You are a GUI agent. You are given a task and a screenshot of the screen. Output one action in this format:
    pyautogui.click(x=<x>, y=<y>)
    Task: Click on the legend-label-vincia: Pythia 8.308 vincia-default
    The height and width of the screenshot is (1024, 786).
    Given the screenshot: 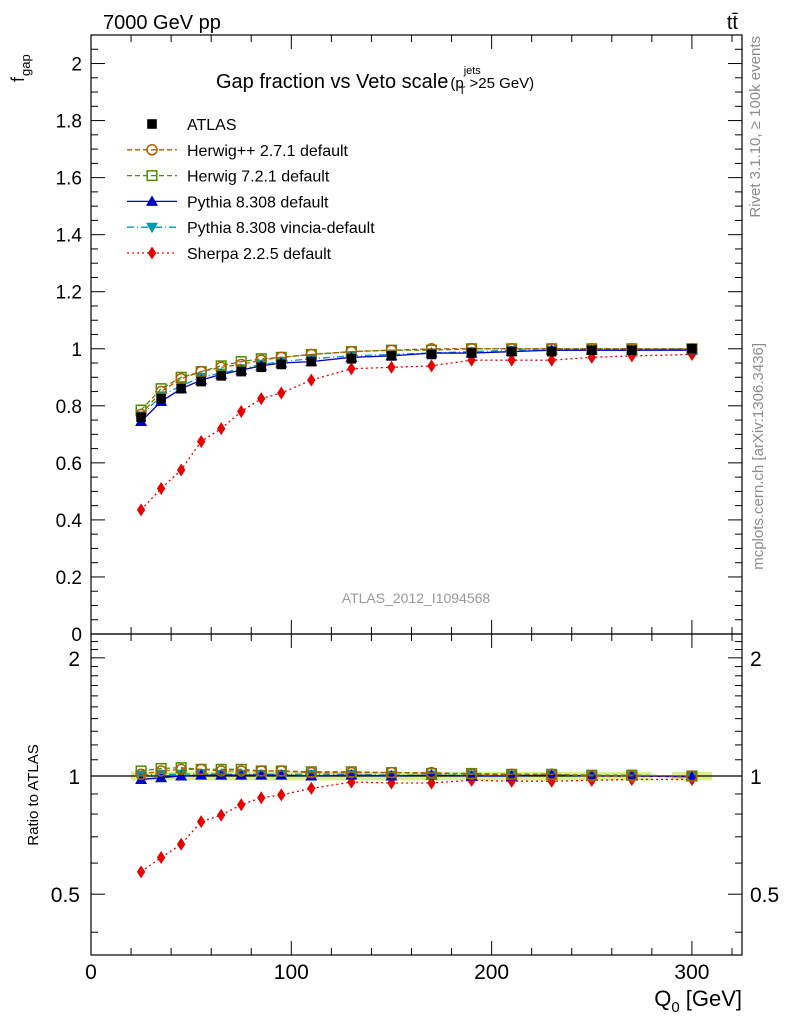 What is the action you would take?
    pyautogui.click(x=281, y=228)
    